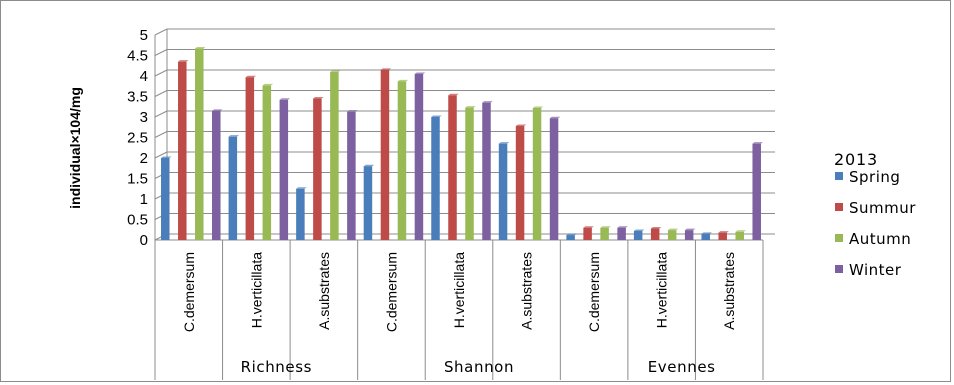  I want to click on group-label: Shannon, so click(479, 367).